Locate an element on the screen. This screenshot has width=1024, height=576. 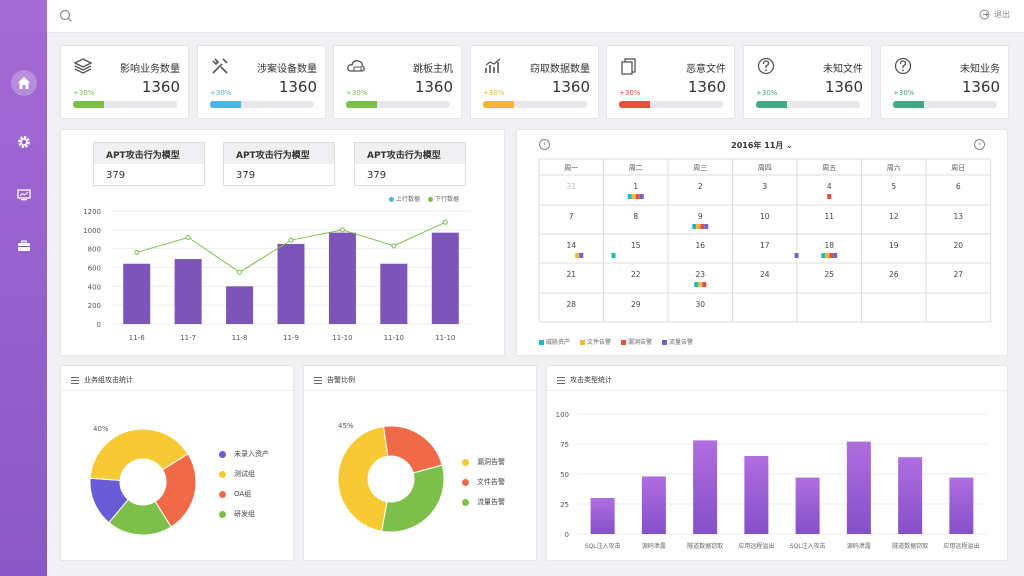
kpi-card: 影响业务数量 1360 +30% is located at coordinates (124, 82).